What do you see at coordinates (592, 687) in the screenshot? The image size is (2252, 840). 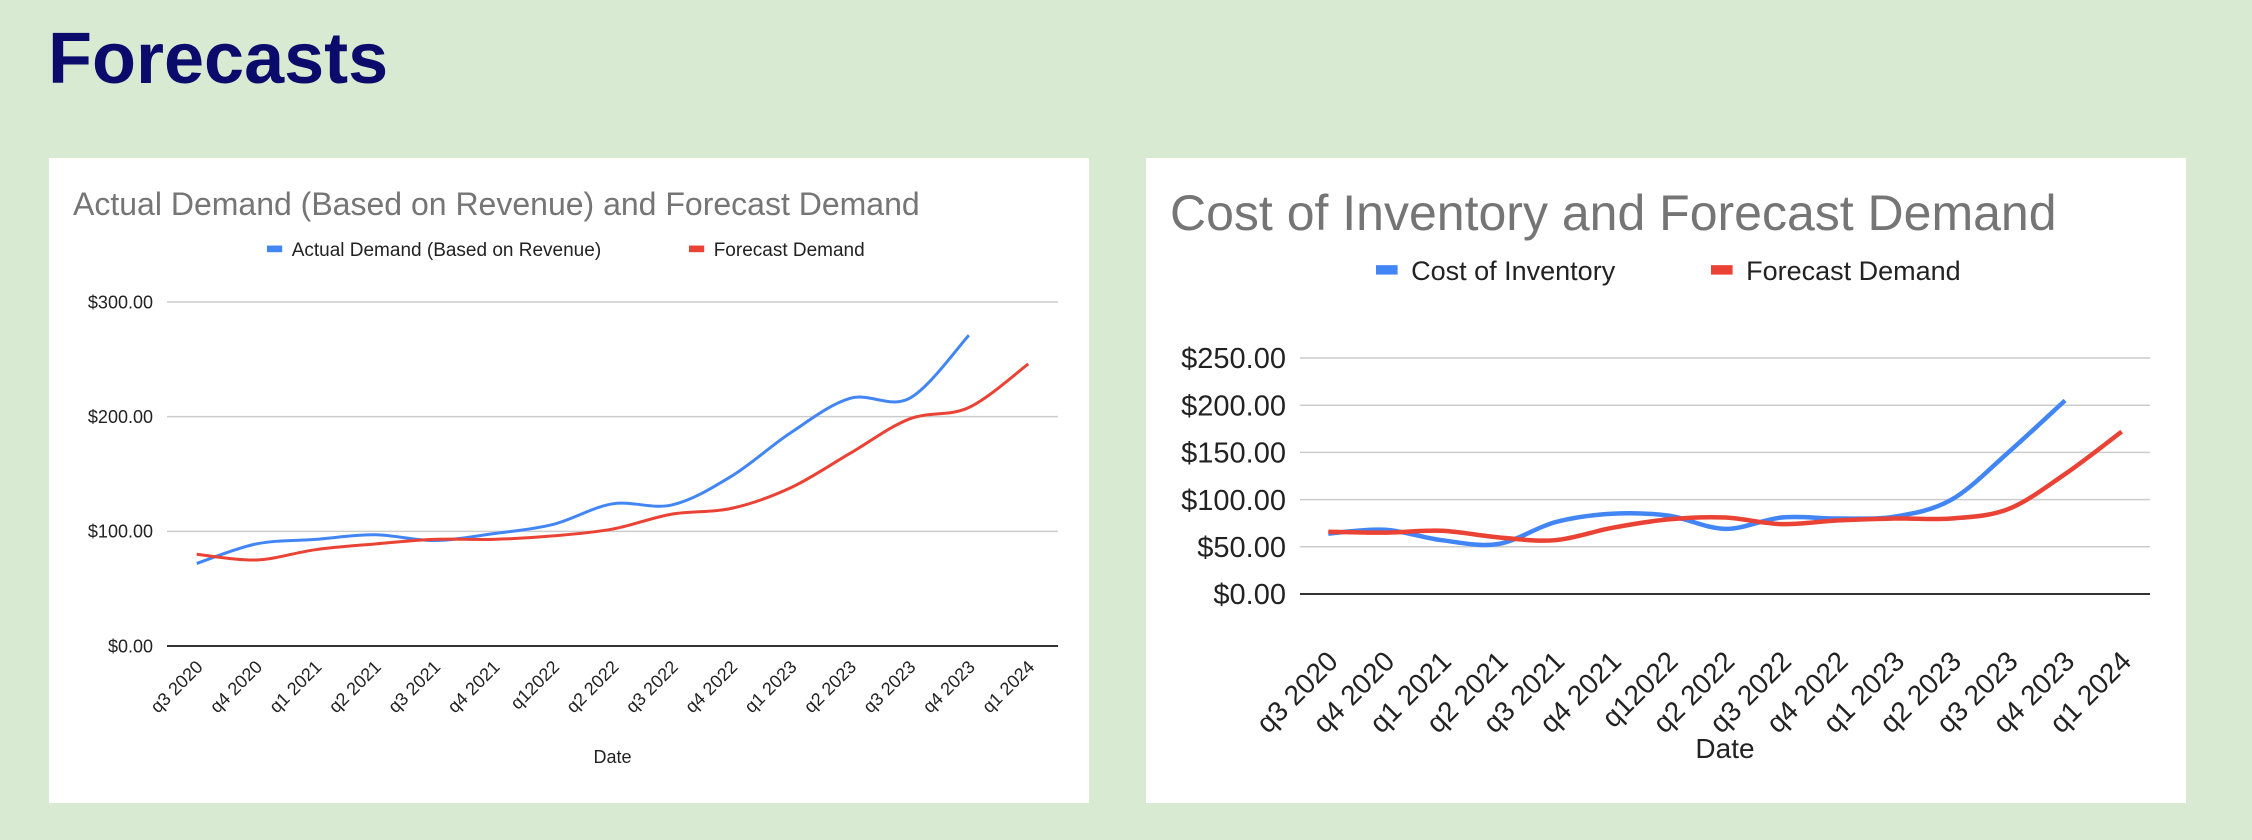 I see `x-tick-label: q2 2022` at bounding box center [592, 687].